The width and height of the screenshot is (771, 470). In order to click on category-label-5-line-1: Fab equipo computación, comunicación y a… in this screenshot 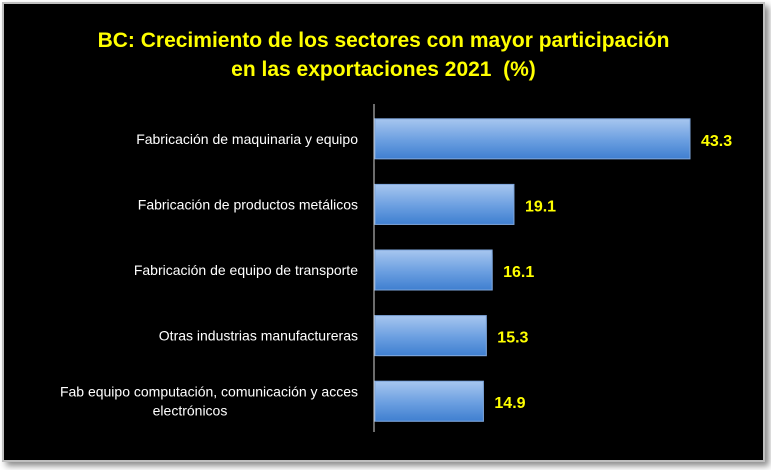, I will do `click(209, 392)`.